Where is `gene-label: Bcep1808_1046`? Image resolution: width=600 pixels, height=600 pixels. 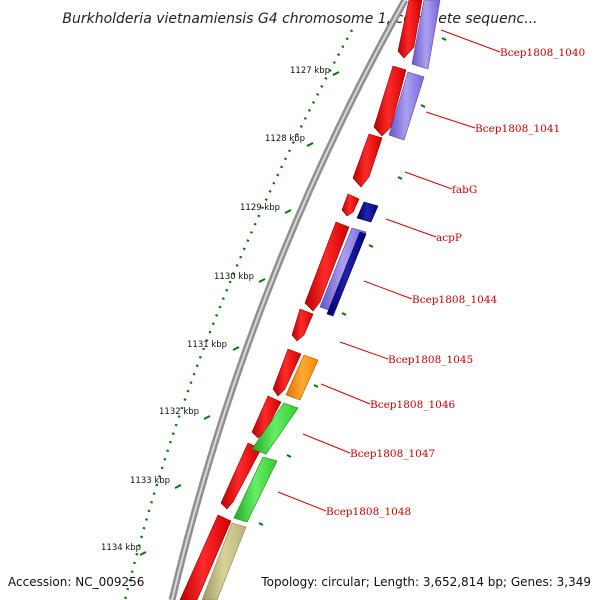 gene-label: Bcep1808_1046 is located at coordinates (413, 405).